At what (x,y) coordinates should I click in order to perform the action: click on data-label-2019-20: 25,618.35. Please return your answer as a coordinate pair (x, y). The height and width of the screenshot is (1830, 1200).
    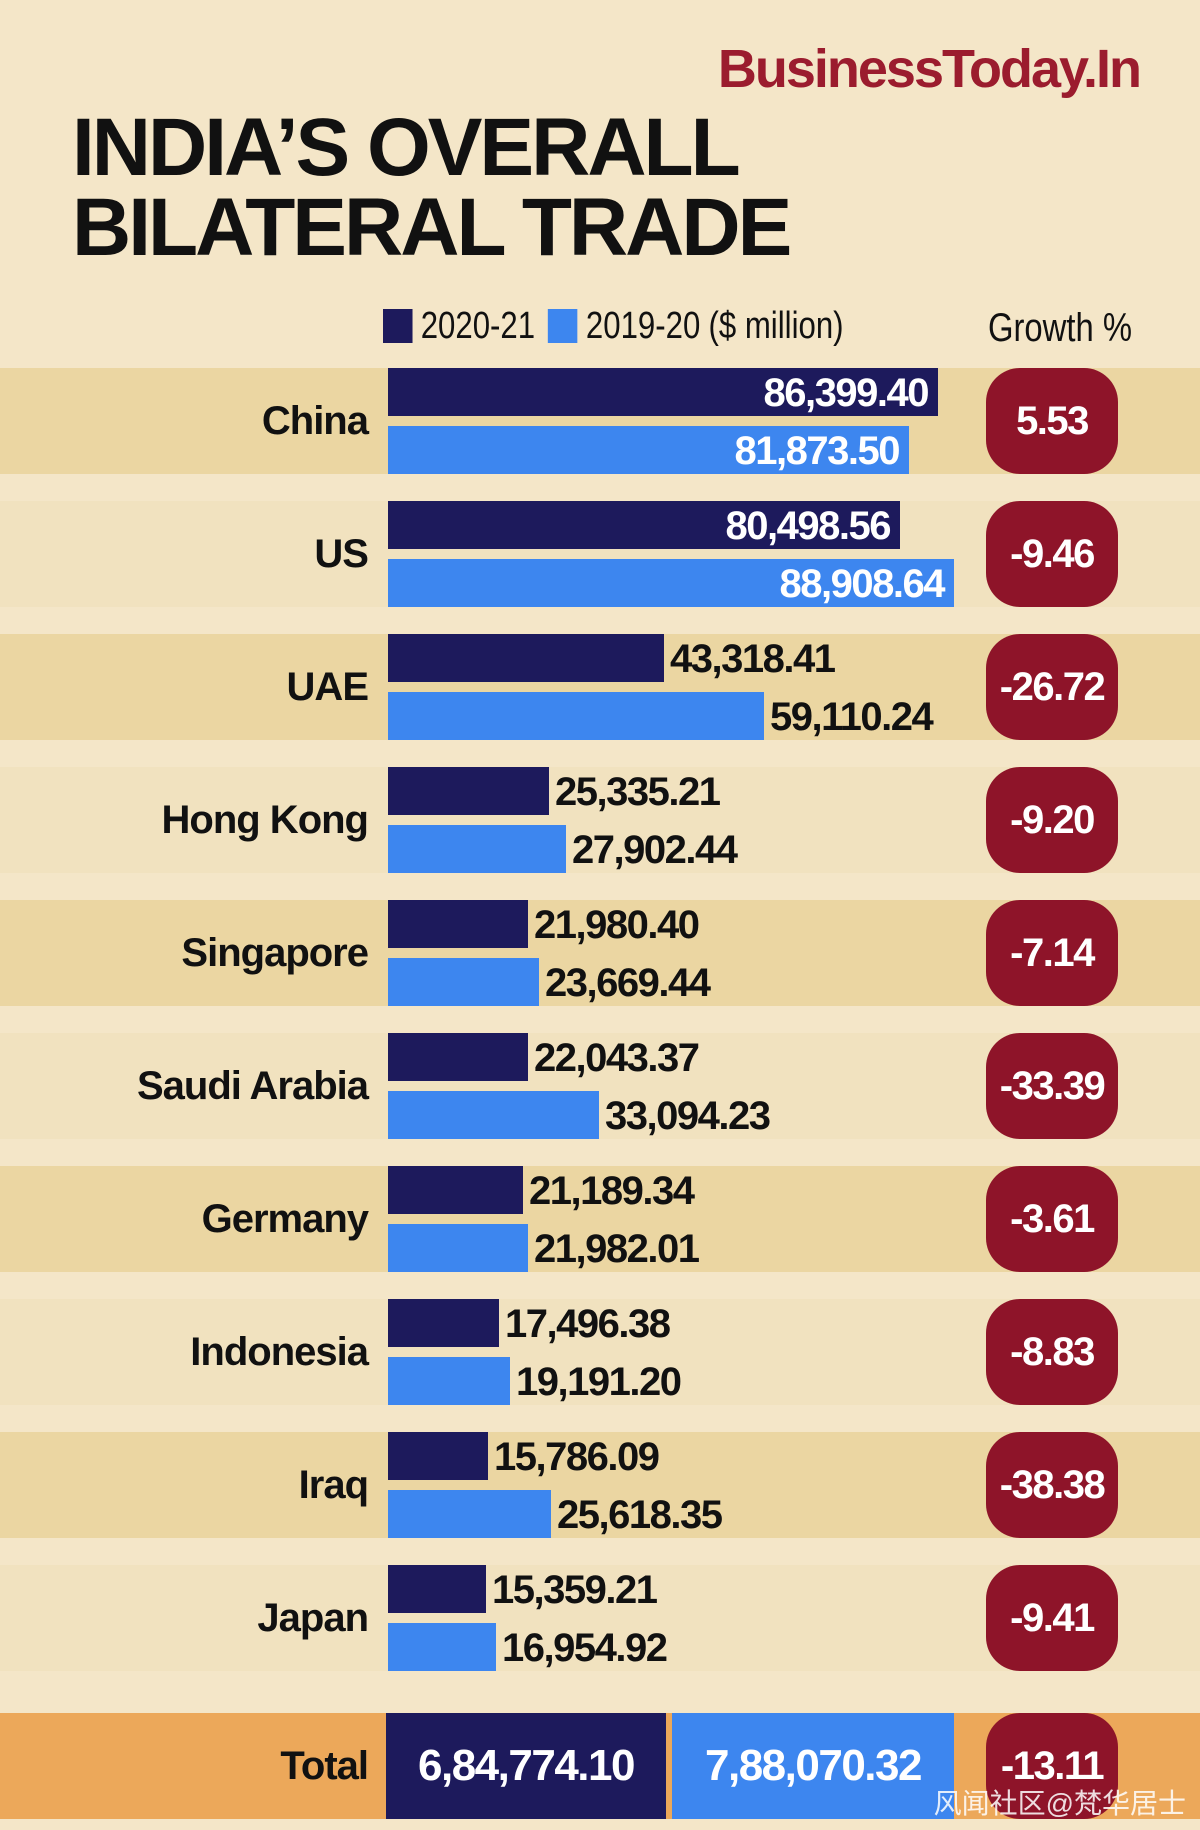
    Looking at the image, I should click on (640, 1515).